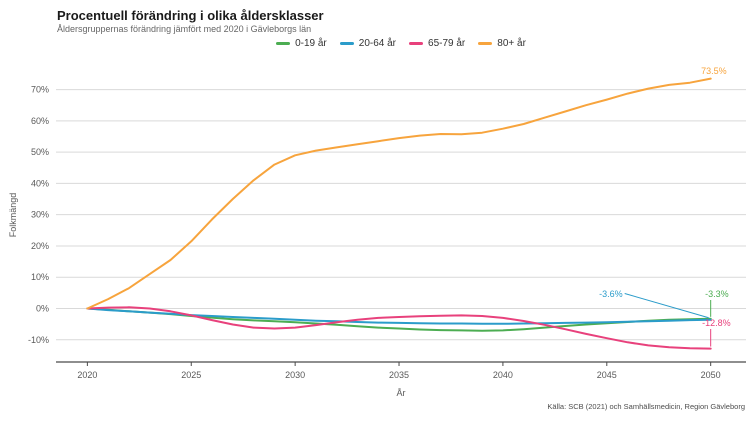  What do you see at coordinates (401, 393) in the screenshot?
I see `x-axis-title: År` at bounding box center [401, 393].